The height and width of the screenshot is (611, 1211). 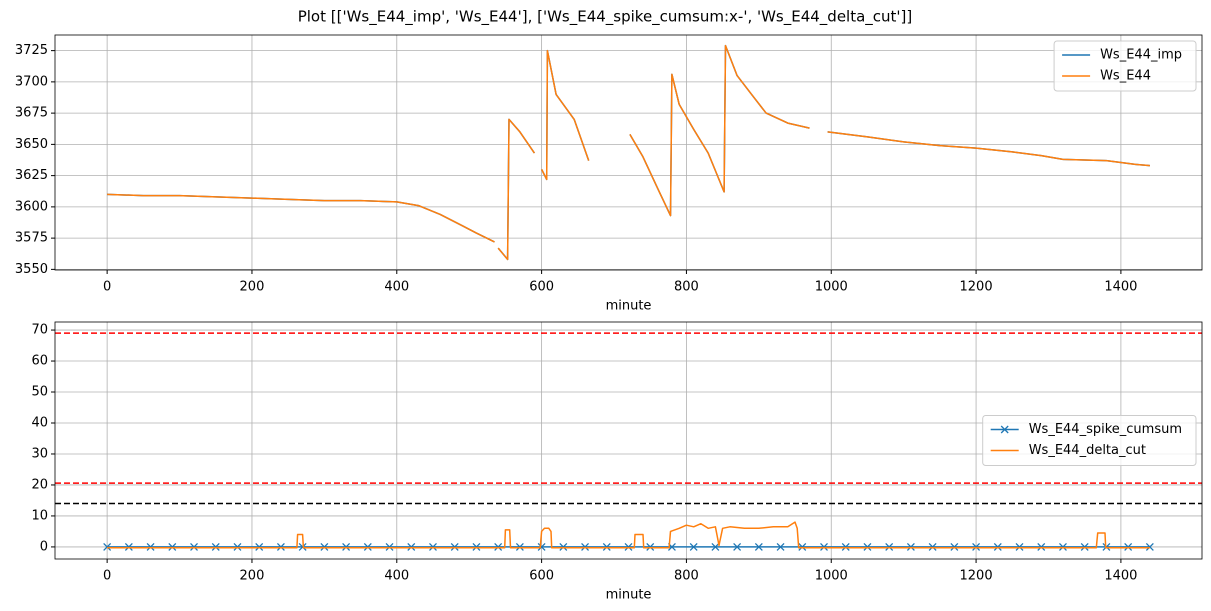 What do you see at coordinates (1087, 450) in the screenshot?
I see `legend-label: Ws_E44_delta_cut` at bounding box center [1087, 450].